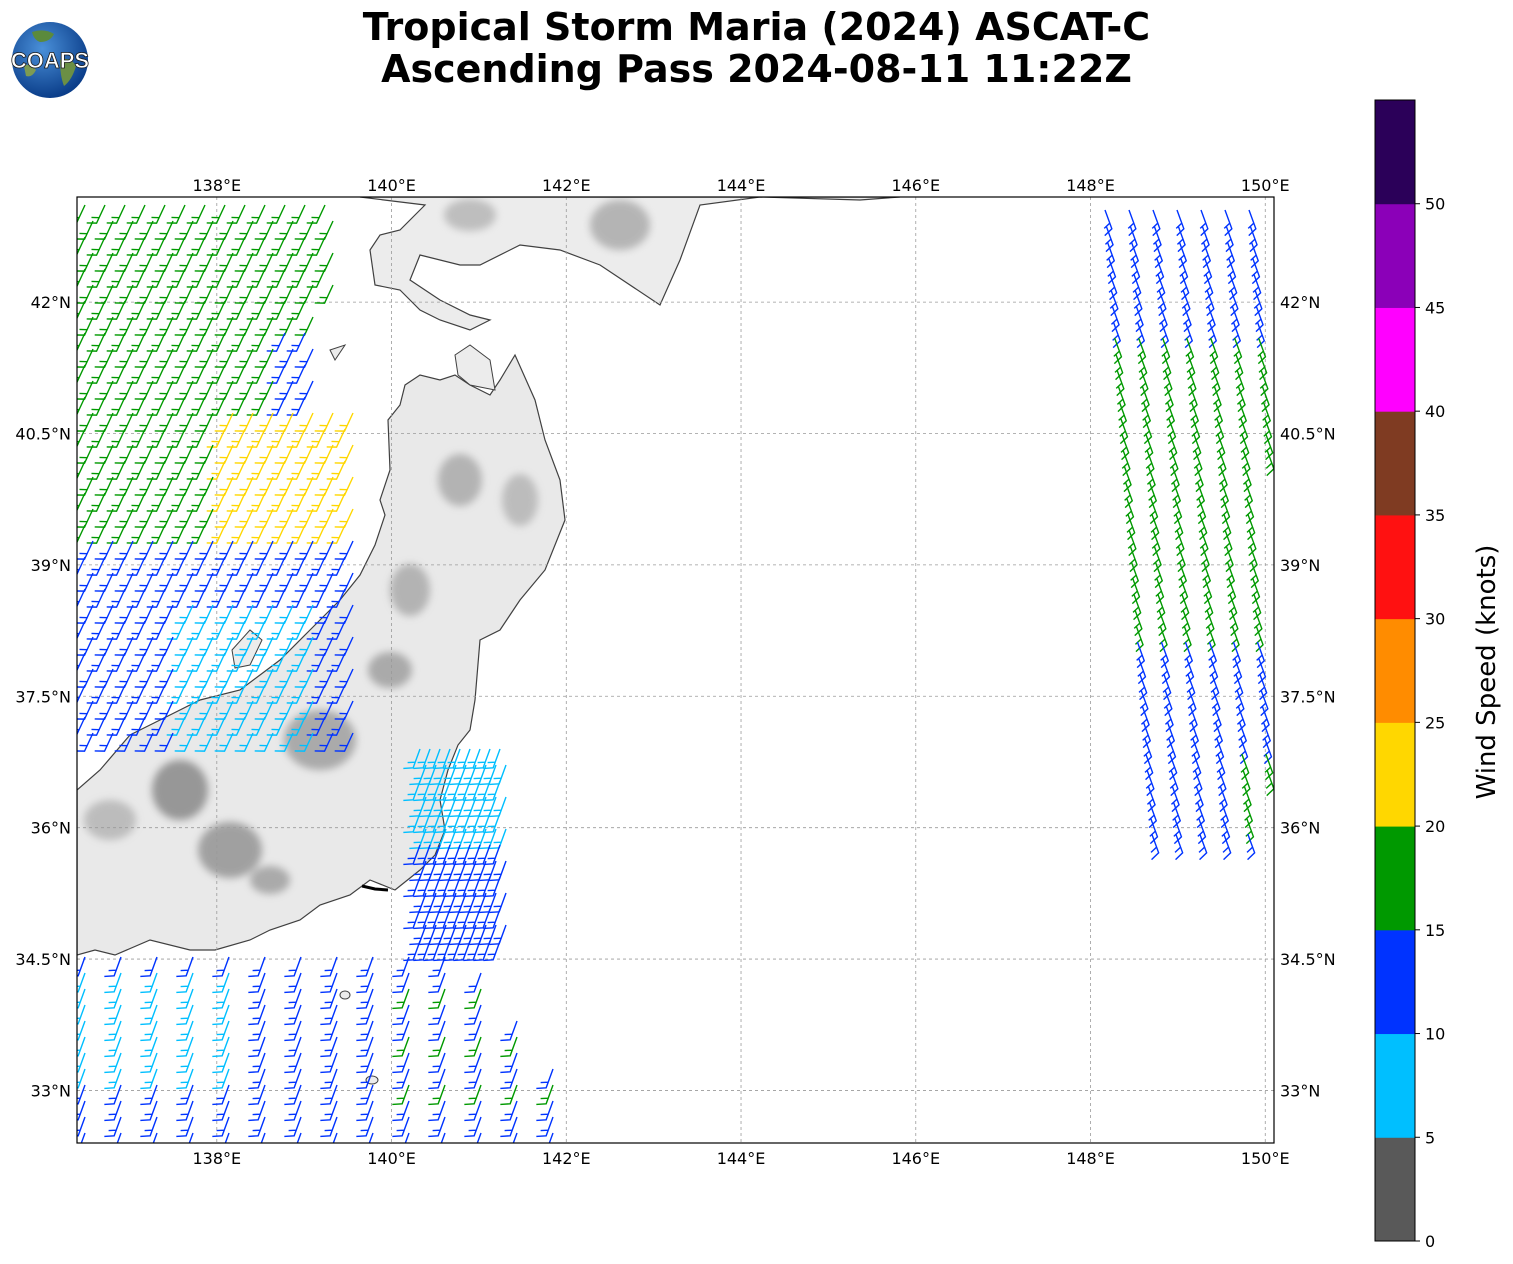  What do you see at coordinates (43, 434) in the screenshot?
I see `lat-tick-label-left: 40.5°N` at bounding box center [43, 434].